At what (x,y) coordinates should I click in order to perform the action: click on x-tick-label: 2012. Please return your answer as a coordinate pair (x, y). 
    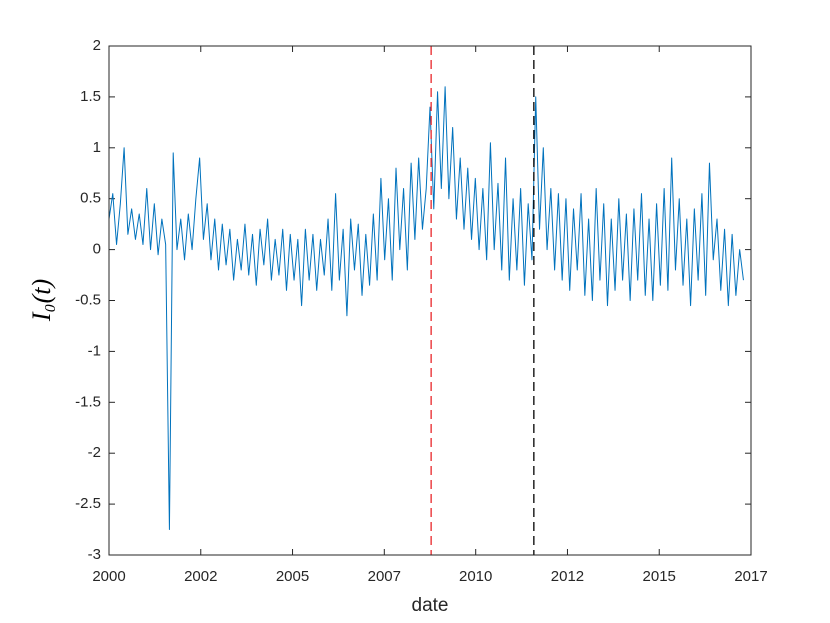
    Looking at the image, I should click on (567, 576).